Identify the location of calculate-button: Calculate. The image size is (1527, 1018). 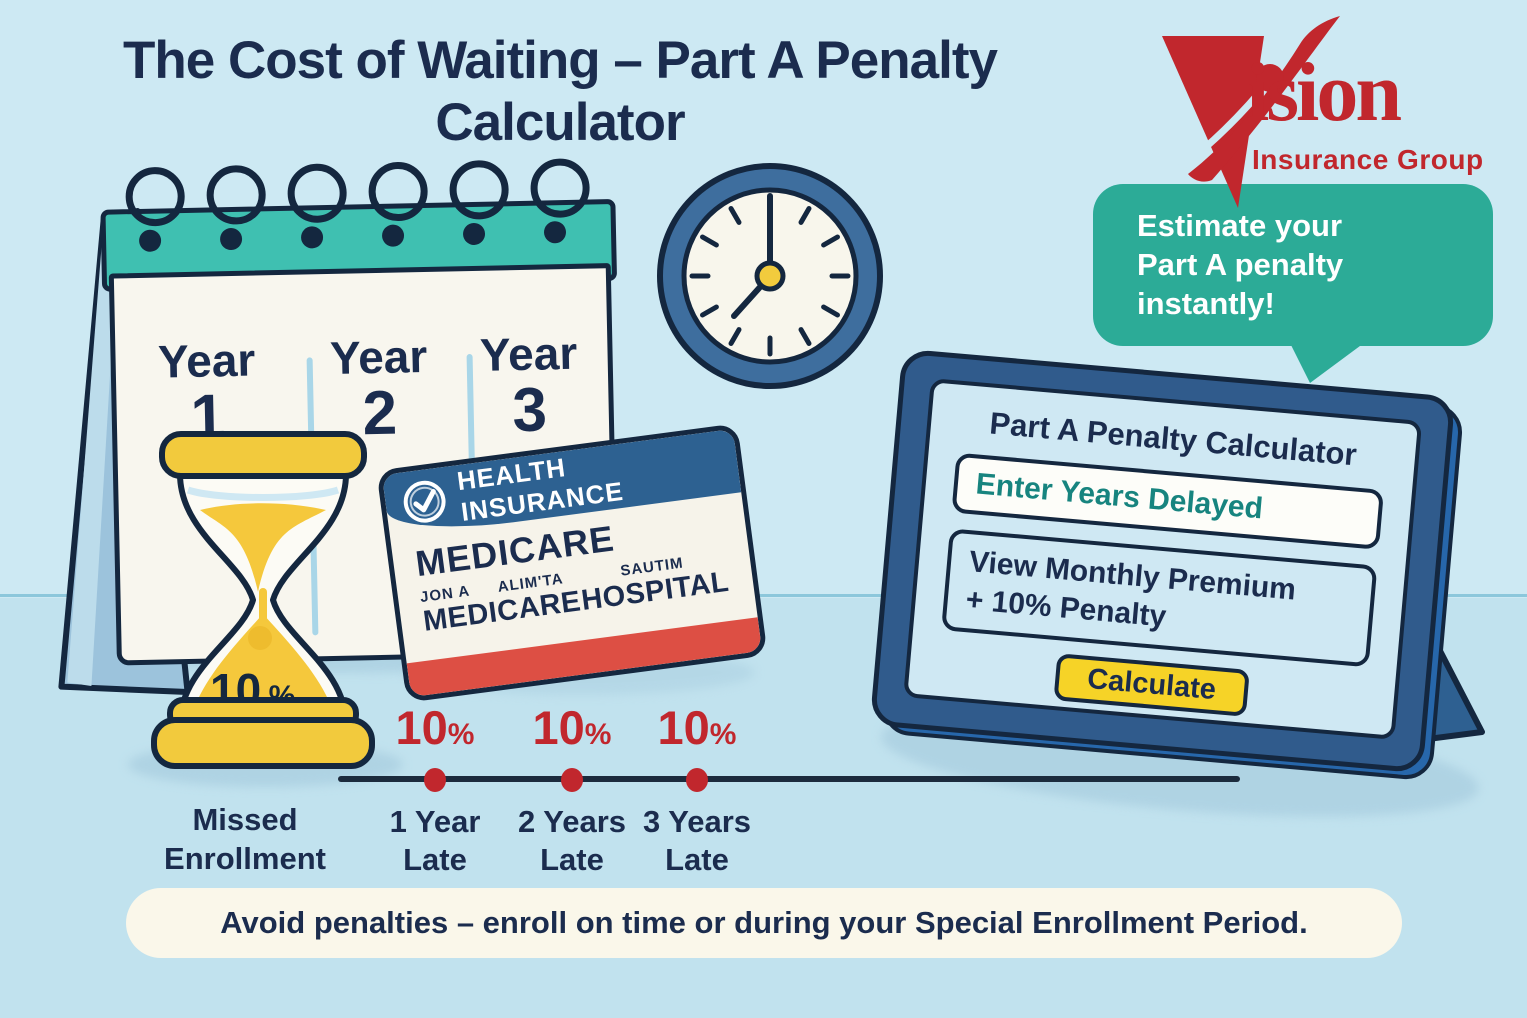
(1151, 685).